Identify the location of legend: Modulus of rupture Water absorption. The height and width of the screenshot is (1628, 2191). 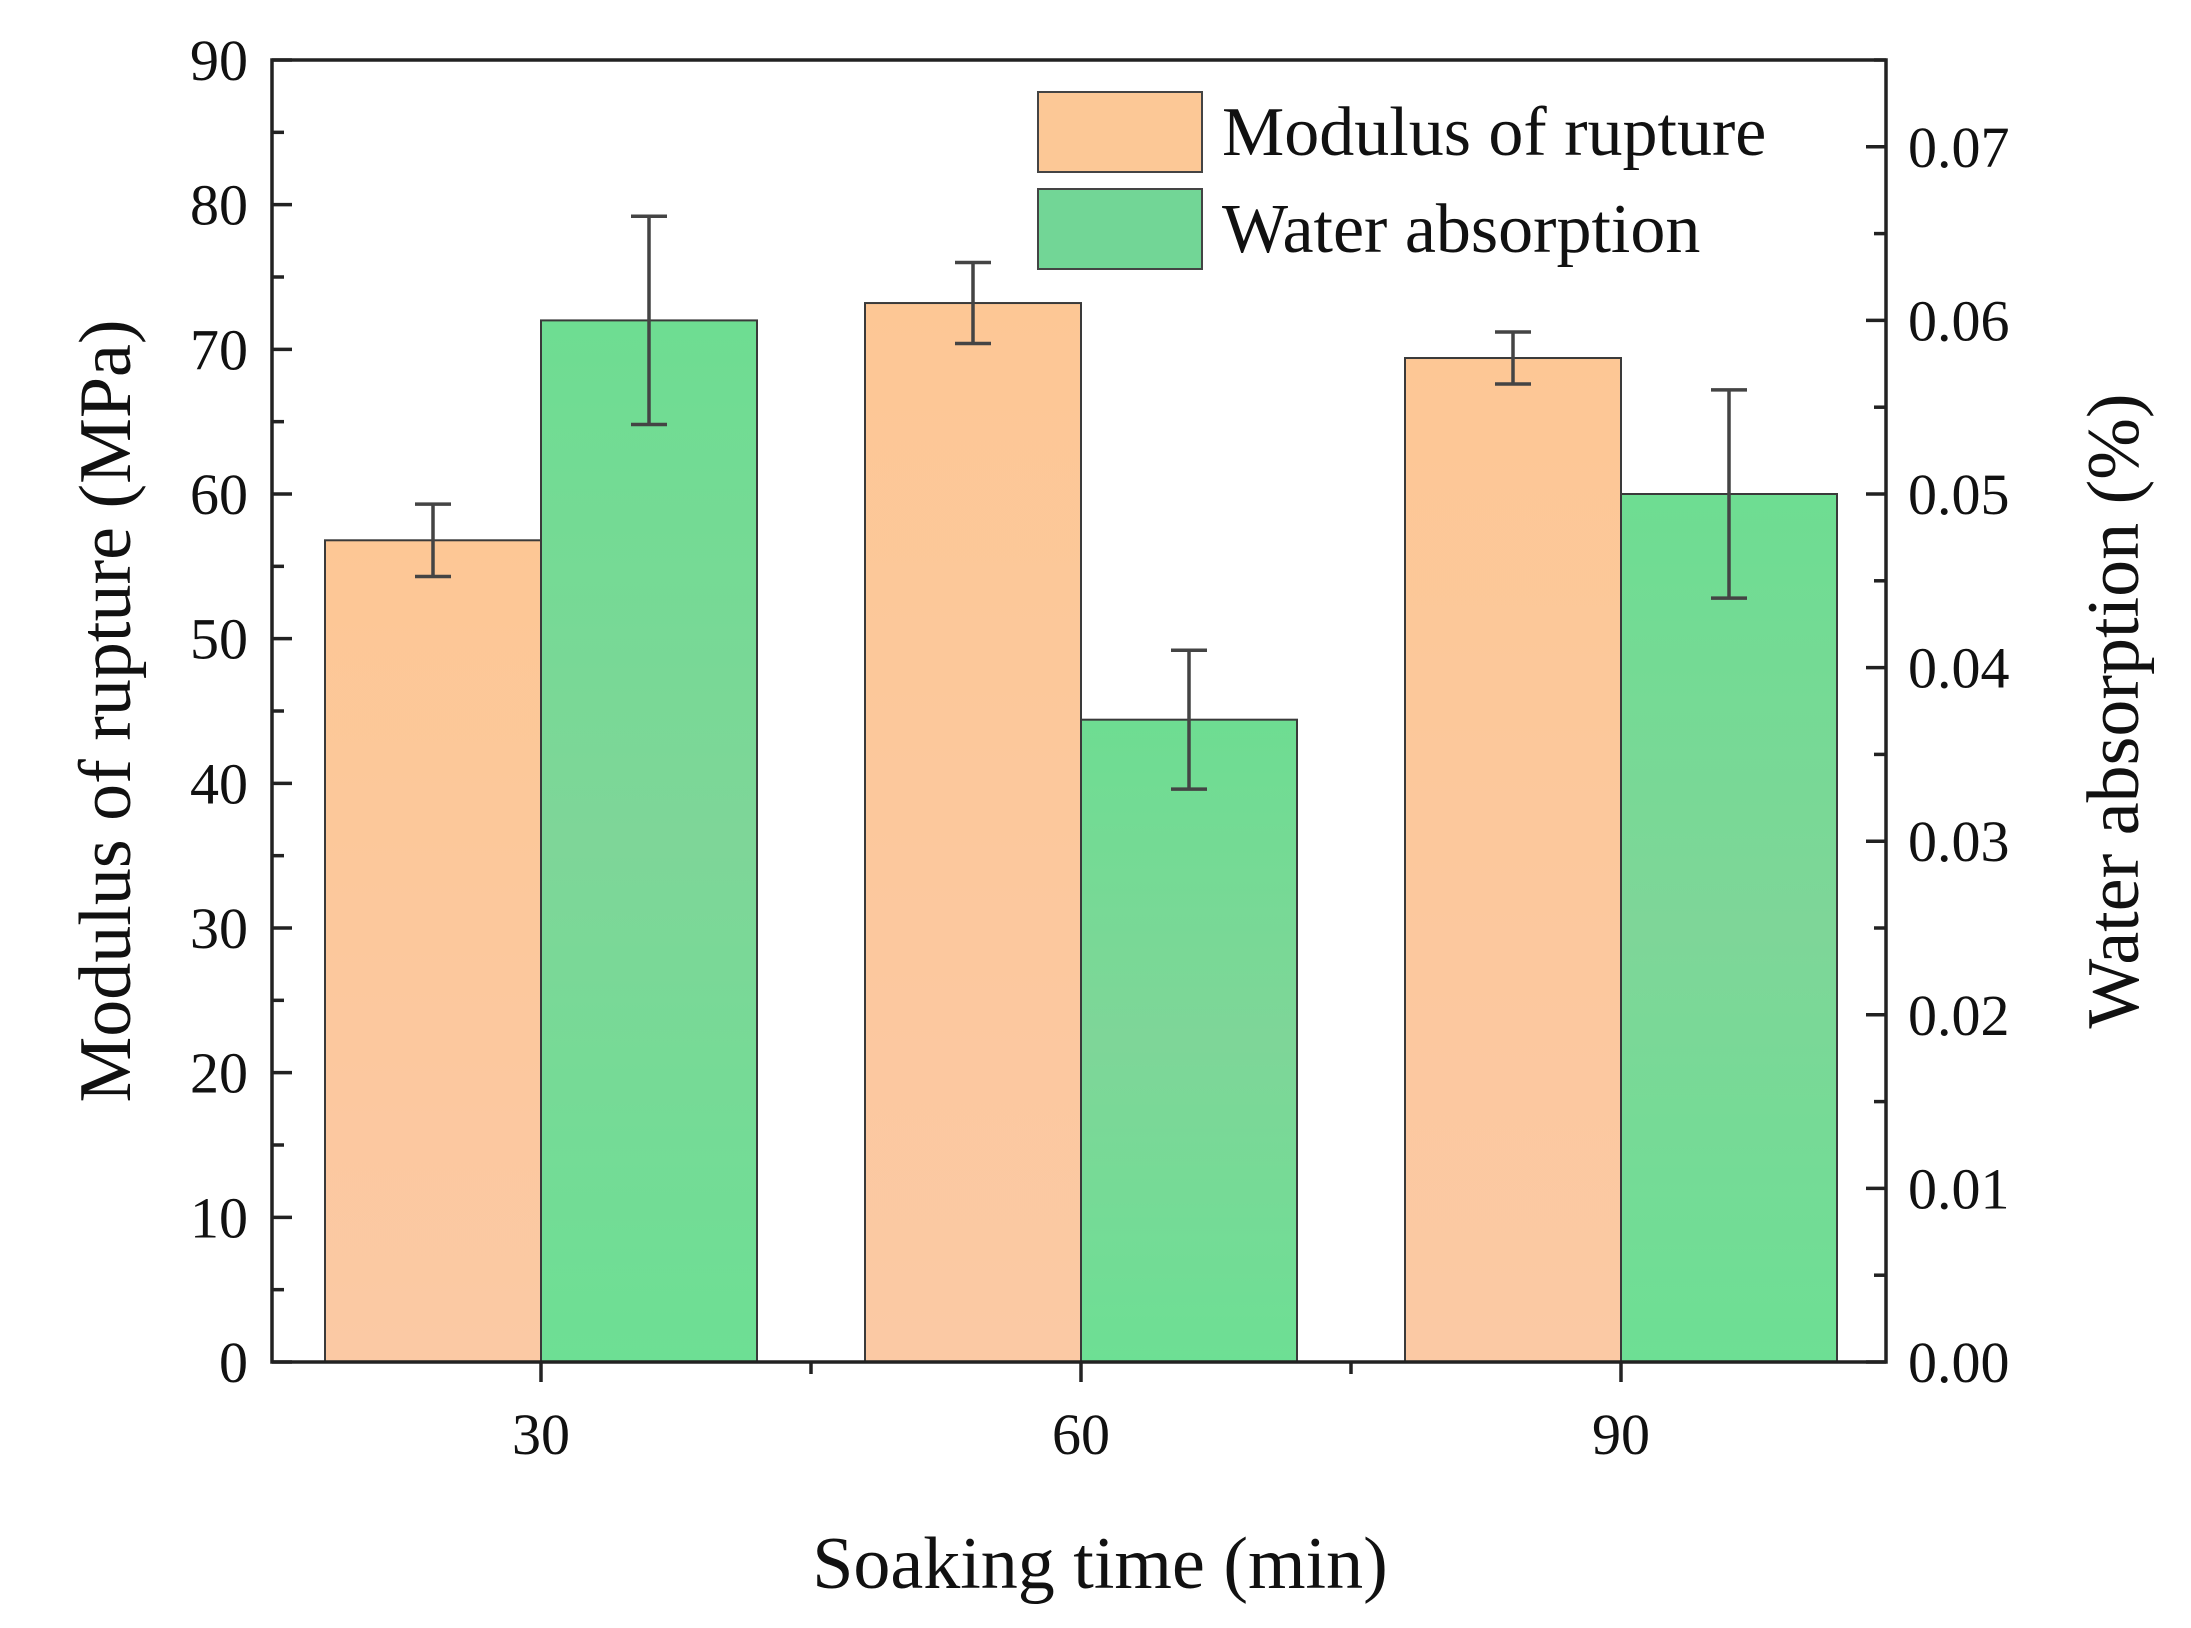
(1401, 180).